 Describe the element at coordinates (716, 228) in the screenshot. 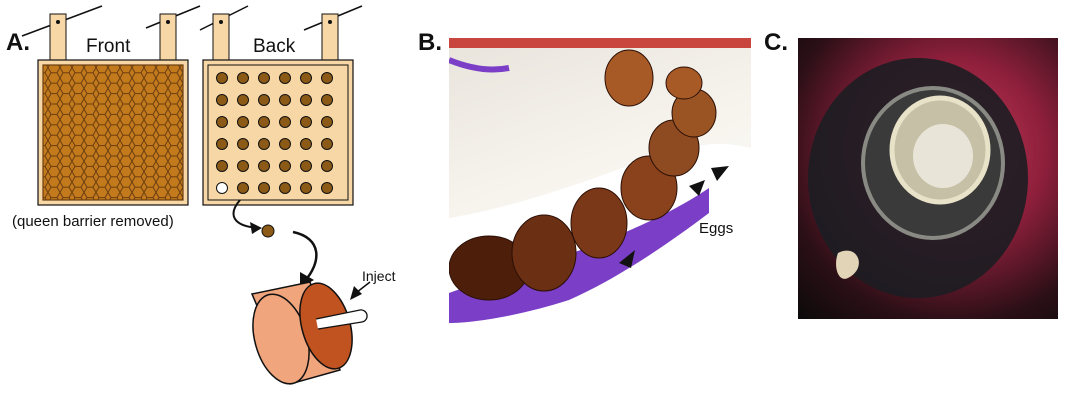

I see `eggs-label: Eggs` at that location.